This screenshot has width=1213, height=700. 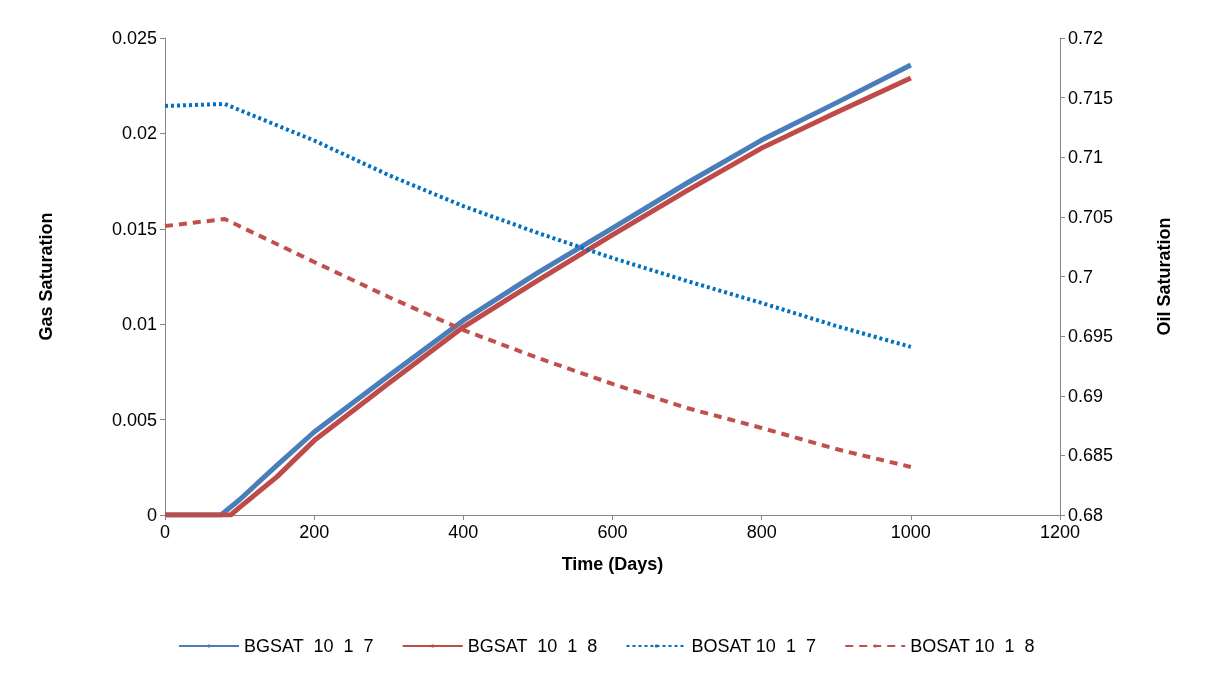 What do you see at coordinates (134, 419) in the screenshot?
I see `y-tick-label: 0.005` at bounding box center [134, 419].